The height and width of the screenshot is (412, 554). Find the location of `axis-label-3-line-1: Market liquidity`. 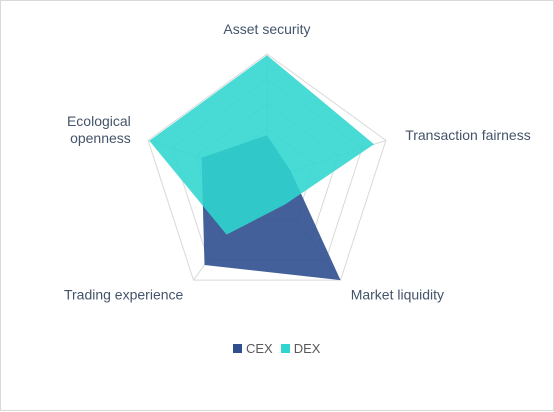

axis-label-3-line-1: Market liquidity is located at coordinates (397, 295).